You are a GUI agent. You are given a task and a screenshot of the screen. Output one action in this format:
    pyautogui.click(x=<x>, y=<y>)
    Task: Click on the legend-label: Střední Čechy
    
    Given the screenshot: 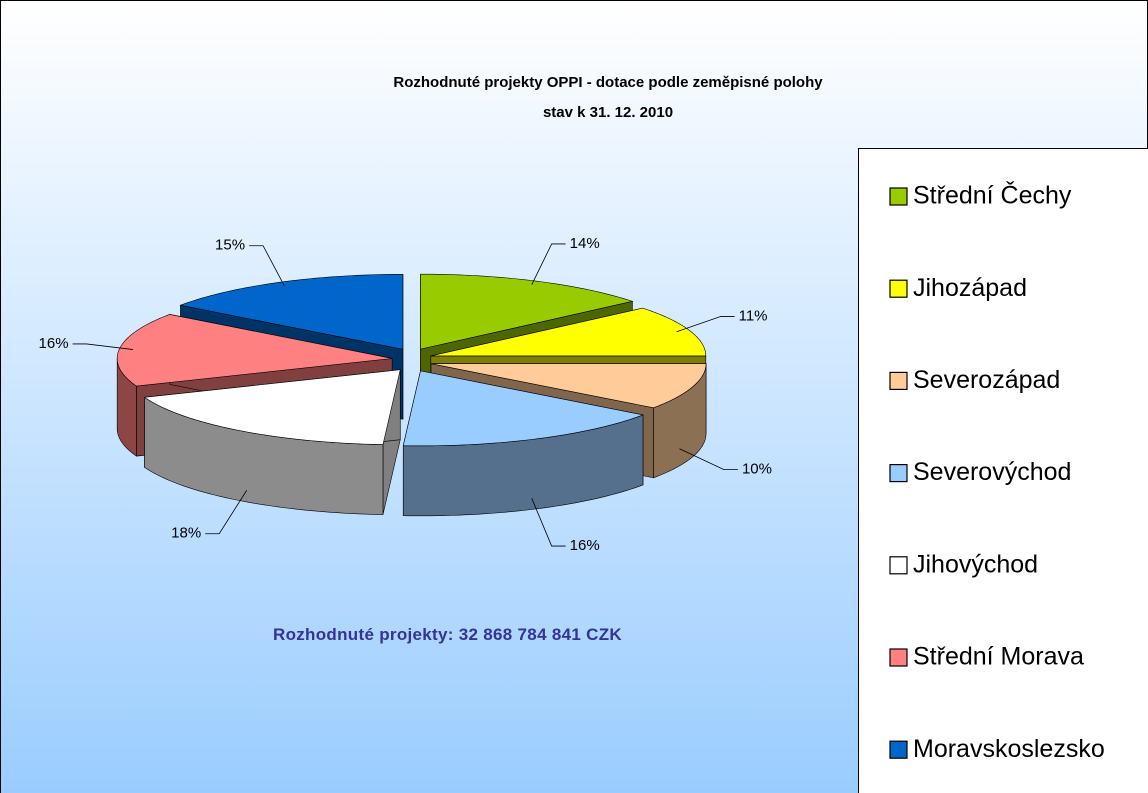 What is the action you would take?
    pyautogui.click(x=992, y=195)
    